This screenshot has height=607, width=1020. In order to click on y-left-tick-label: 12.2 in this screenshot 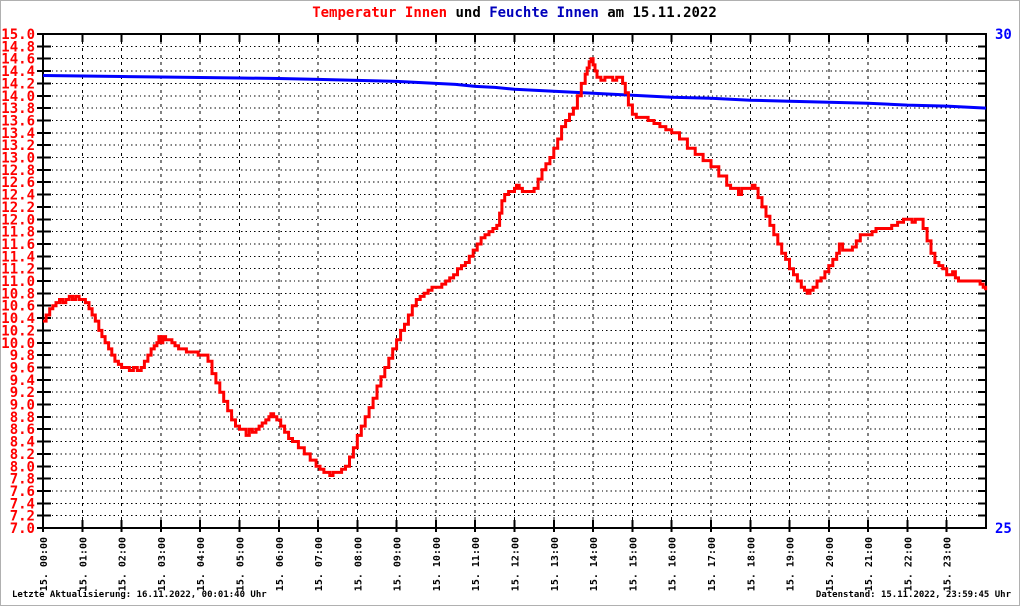, I will do `click(18, 208)`.